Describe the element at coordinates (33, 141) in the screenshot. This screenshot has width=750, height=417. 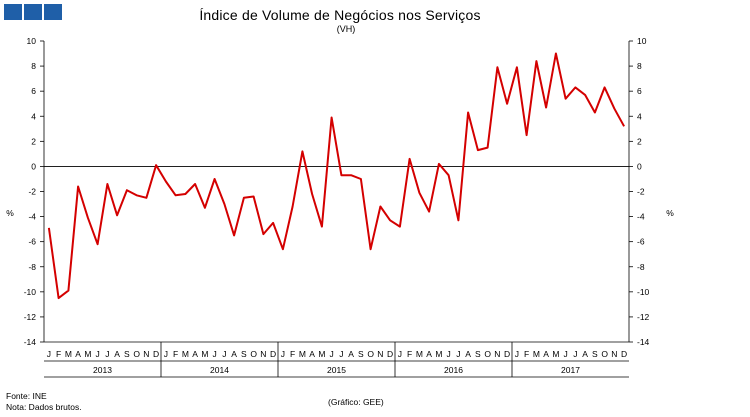
I see `y-tick-label-left: 2` at that location.